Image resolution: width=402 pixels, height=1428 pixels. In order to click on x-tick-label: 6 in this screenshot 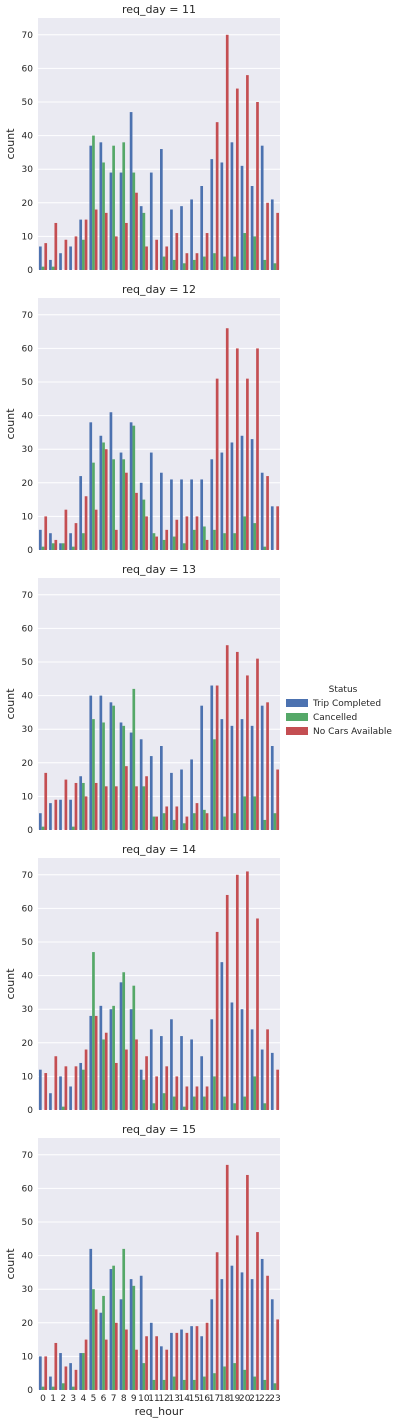, I will do `click(104, 1399)`.